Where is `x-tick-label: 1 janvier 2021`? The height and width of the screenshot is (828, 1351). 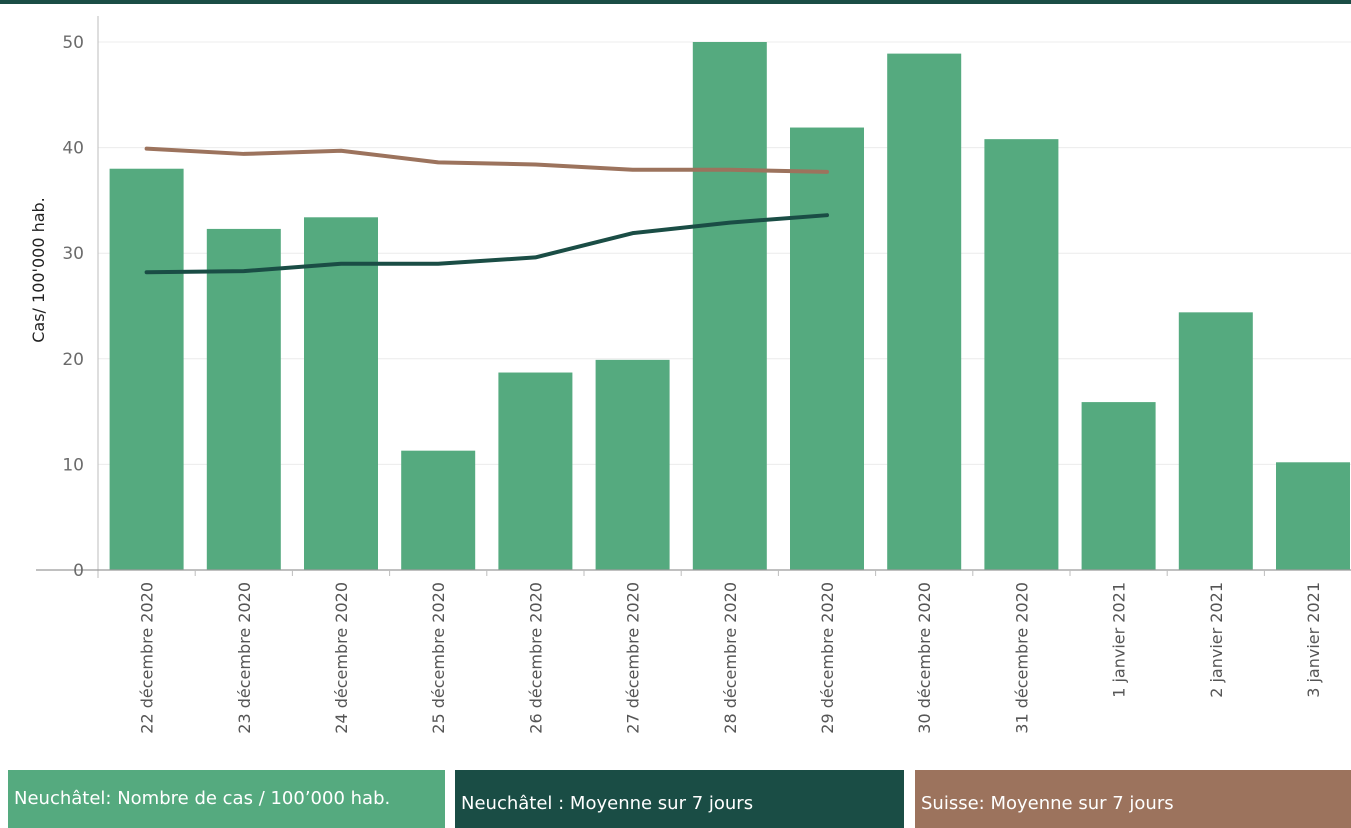
x-tick-label: 1 janvier 2021 is located at coordinates (1119, 640).